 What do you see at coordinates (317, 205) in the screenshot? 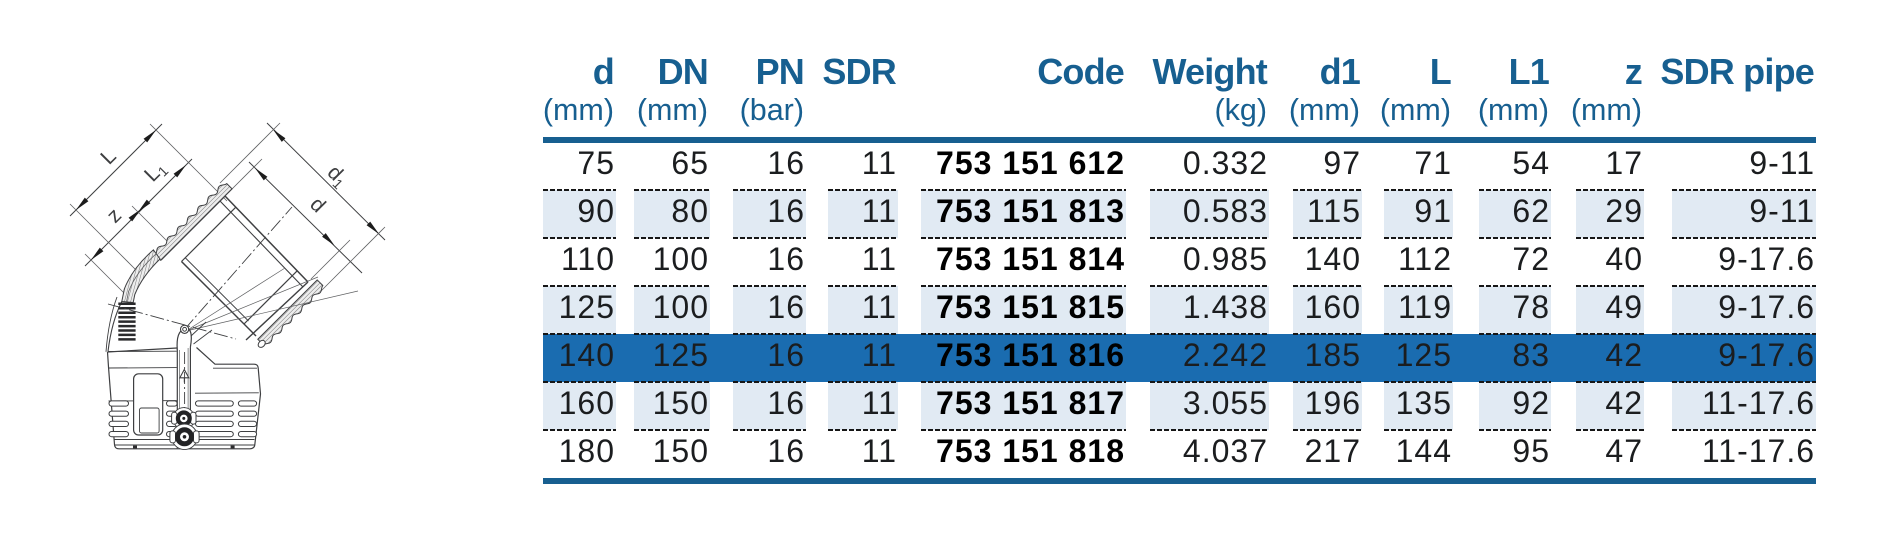
I see `svg-text: d` at bounding box center [317, 205].